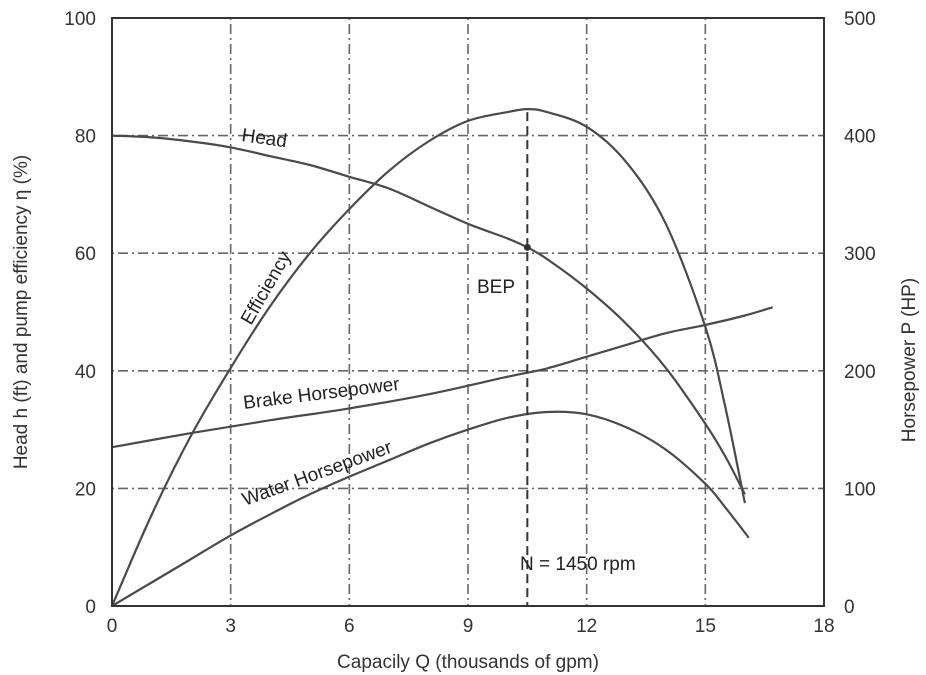 This screenshot has width=926, height=675. Describe the element at coordinates (90, 607) in the screenshot. I see `y-left-tick-label: 0` at that location.